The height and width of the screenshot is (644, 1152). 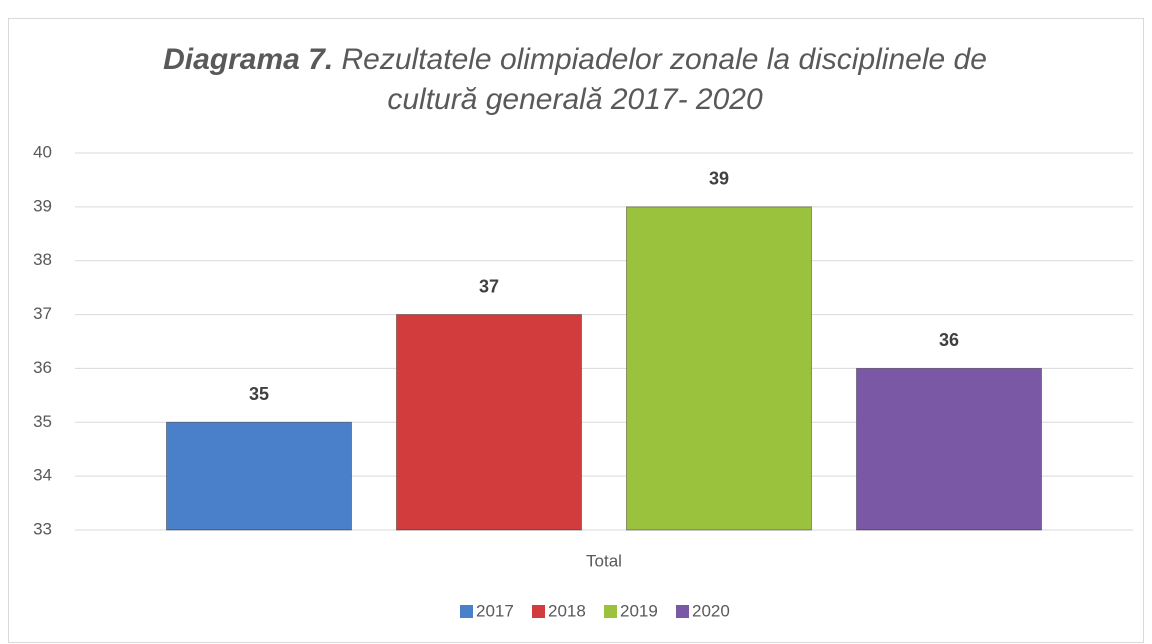 What do you see at coordinates (42, 475) in the screenshot?
I see `y-tick-label: 34` at bounding box center [42, 475].